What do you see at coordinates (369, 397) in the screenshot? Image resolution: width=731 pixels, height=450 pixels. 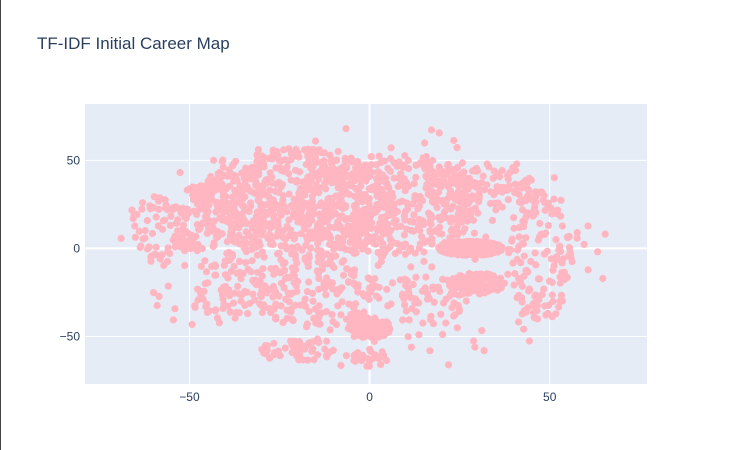 I see `x-tick-label: 0` at bounding box center [369, 397].